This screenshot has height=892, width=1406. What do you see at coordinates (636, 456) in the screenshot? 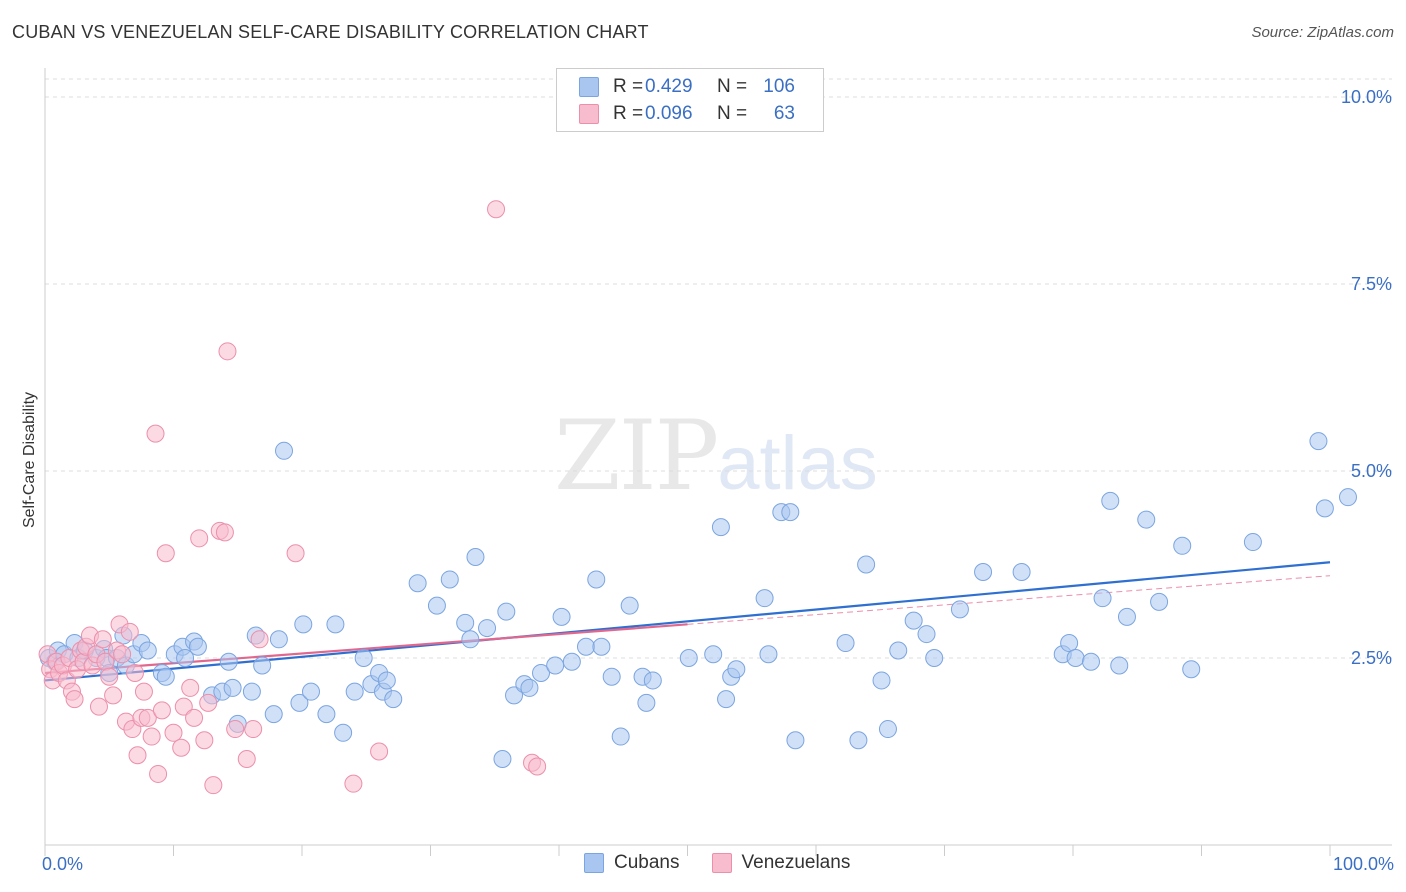
I see `watermark-zip: ZIP` at bounding box center [636, 456].